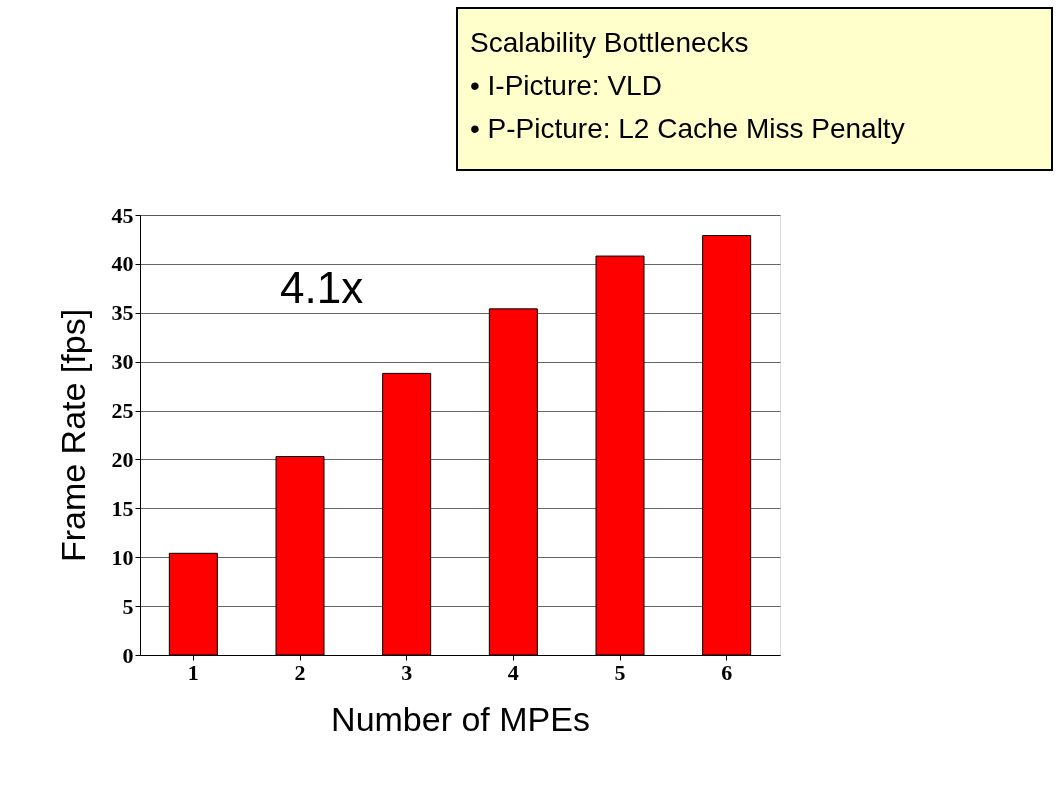 The image size is (1061, 789). Describe the element at coordinates (122, 215) in the screenshot. I see `y-tick-label: 45` at that location.